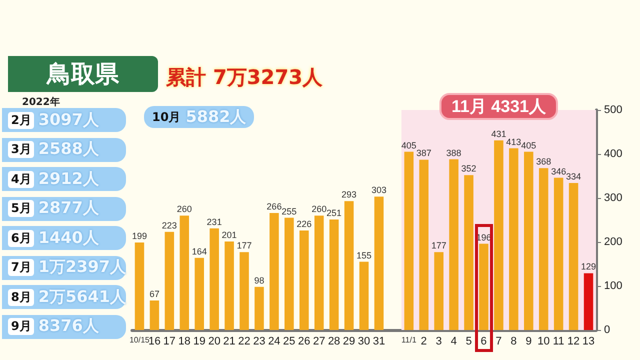 Image resolution: width=640 pixels, height=360 pixels. I want to click on data-label: 266, so click(274, 206).